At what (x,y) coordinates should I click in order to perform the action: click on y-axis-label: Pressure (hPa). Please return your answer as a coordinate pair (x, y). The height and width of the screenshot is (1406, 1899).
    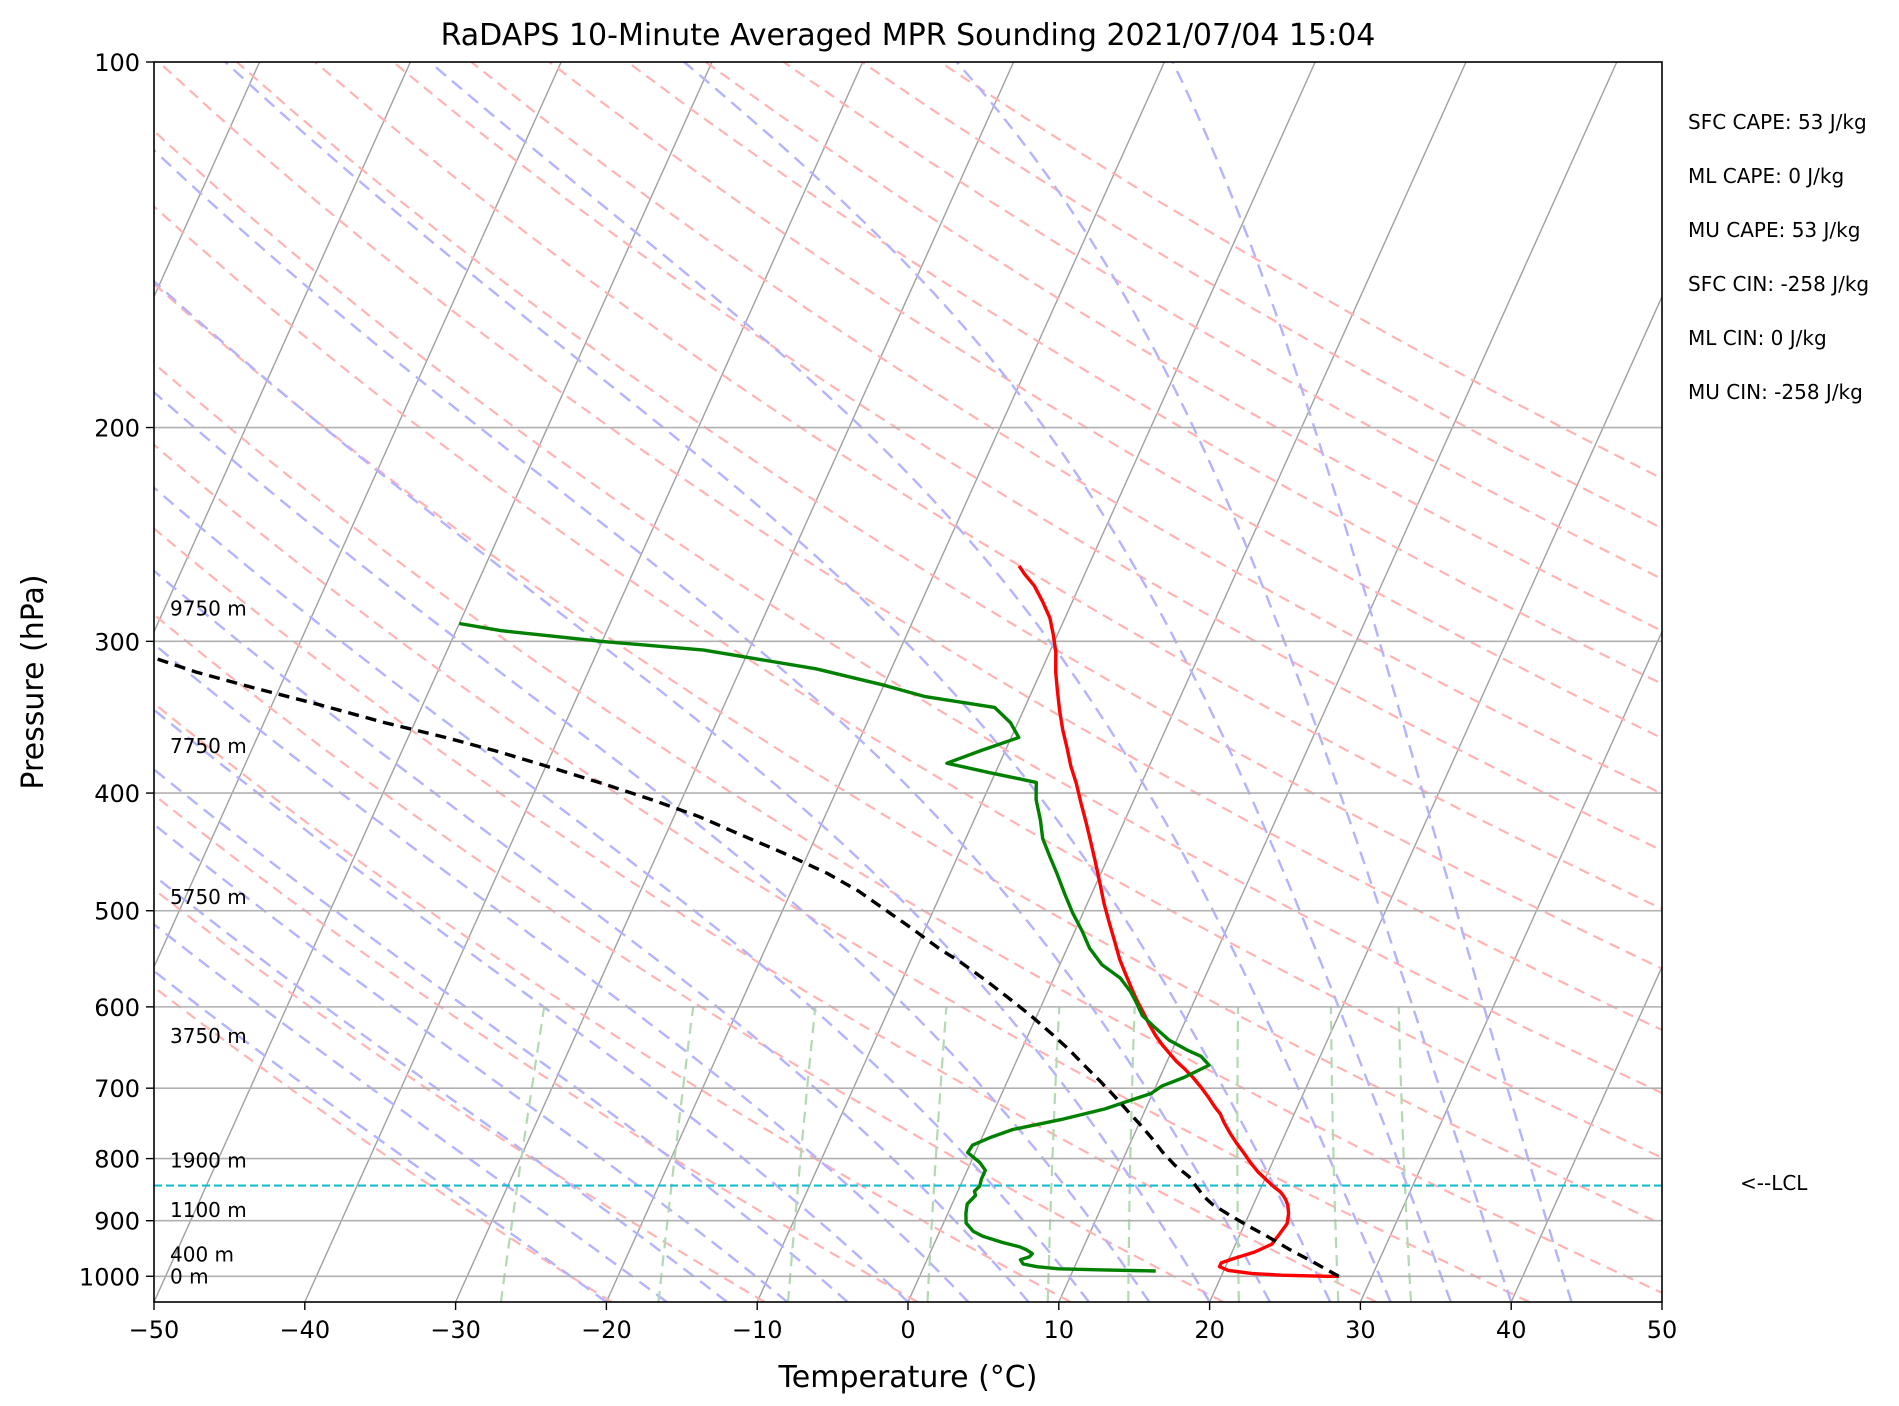
    Looking at the image, I should click on (33, 681).